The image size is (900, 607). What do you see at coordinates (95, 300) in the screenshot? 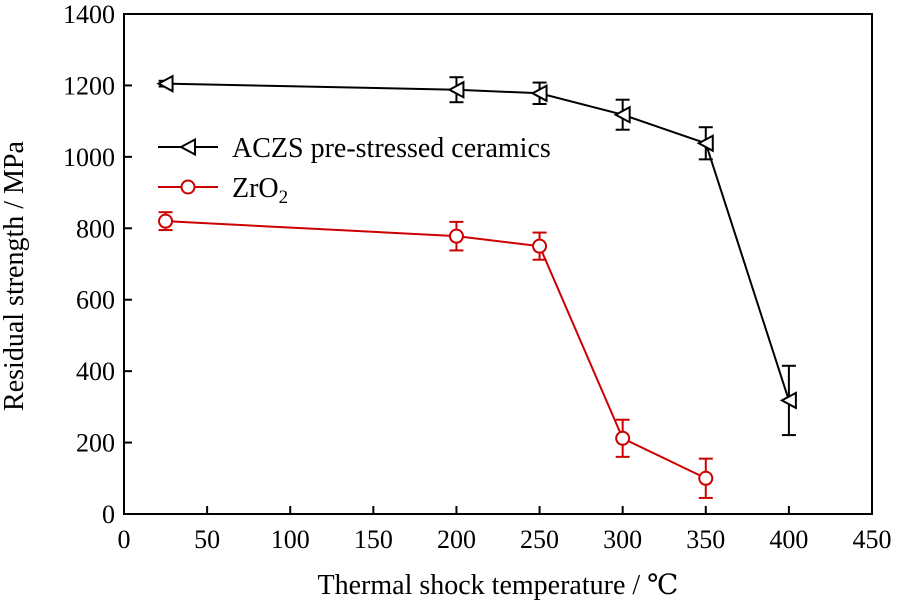
I see `y-tick-label: 600` at bounding box center [95, 300].